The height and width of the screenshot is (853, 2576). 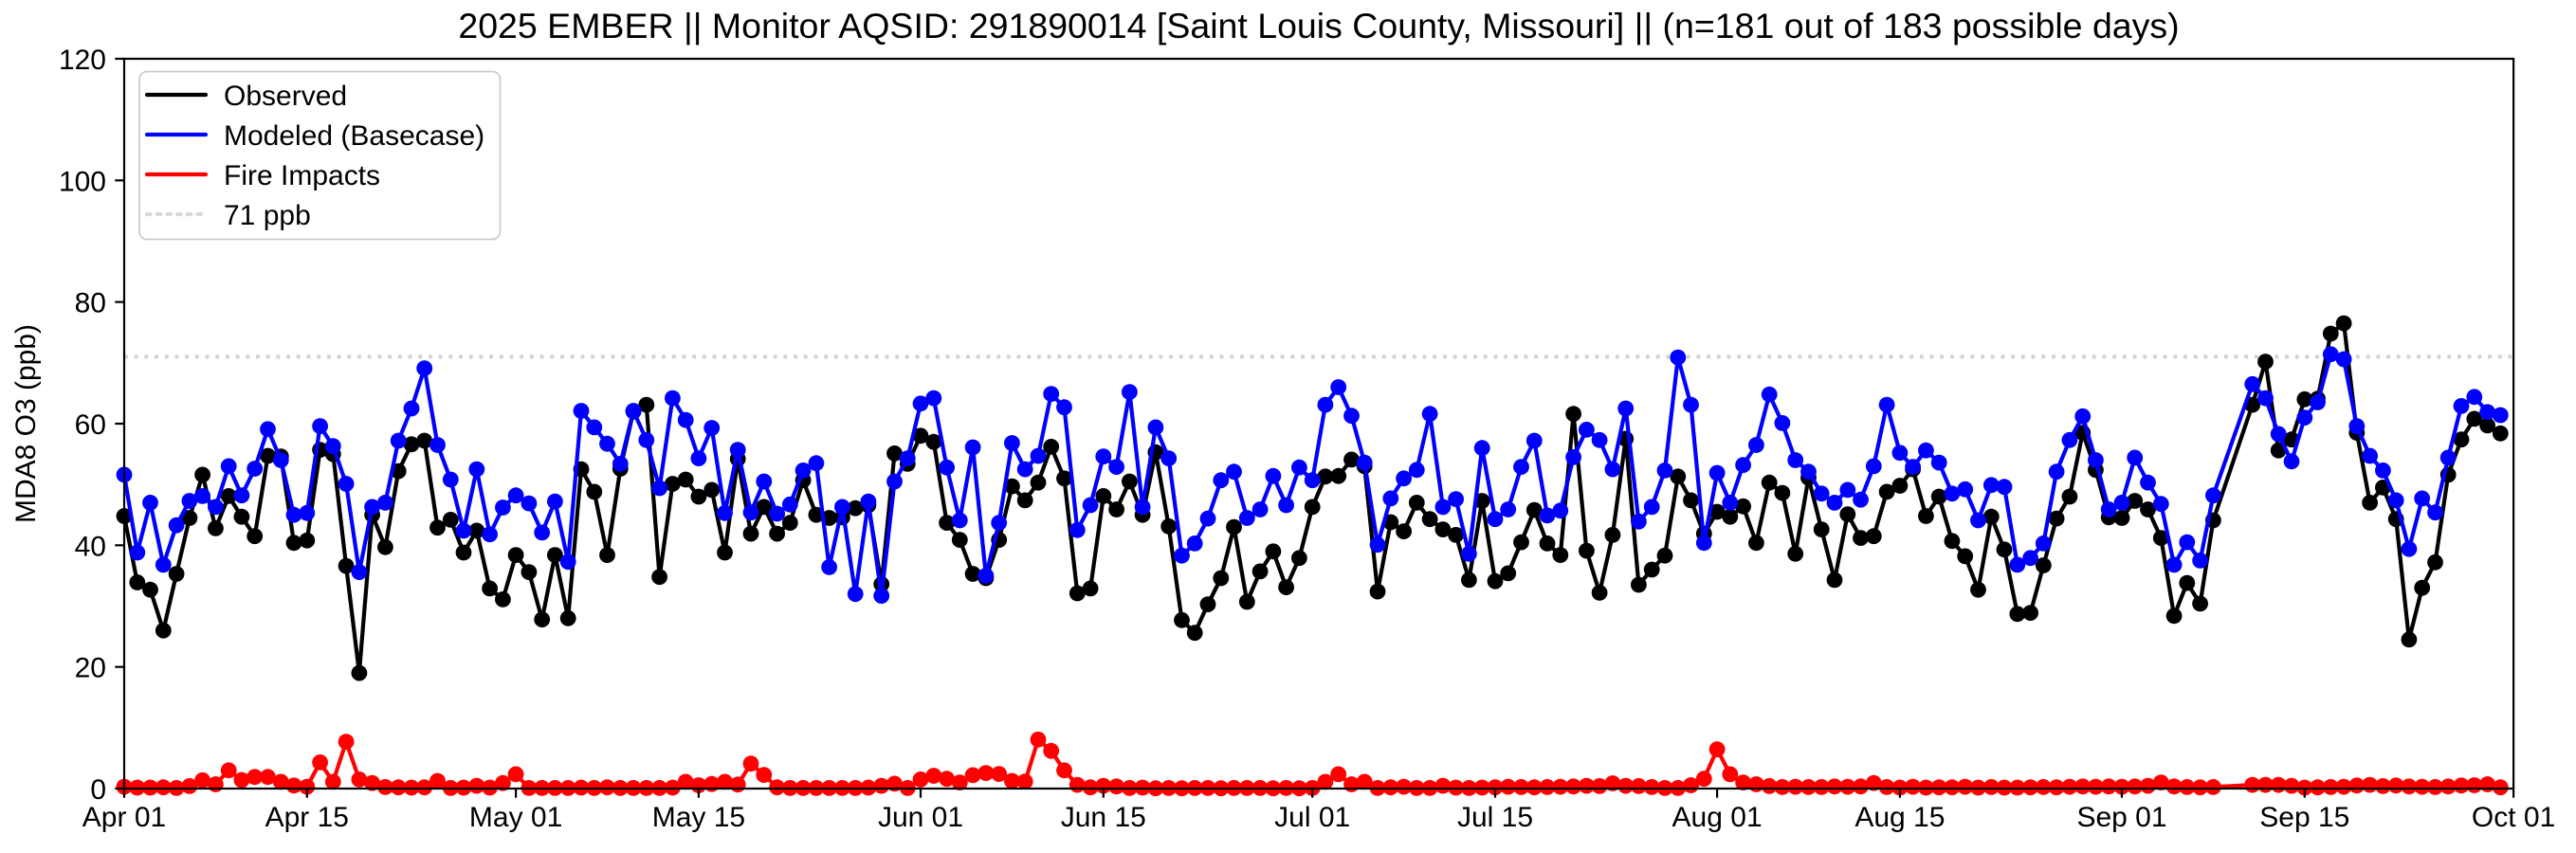 What do you see at coordinates (2121, 817) in the screenshot?
I see `svg-text: Sep 01` at bounding box center [2121, 817].